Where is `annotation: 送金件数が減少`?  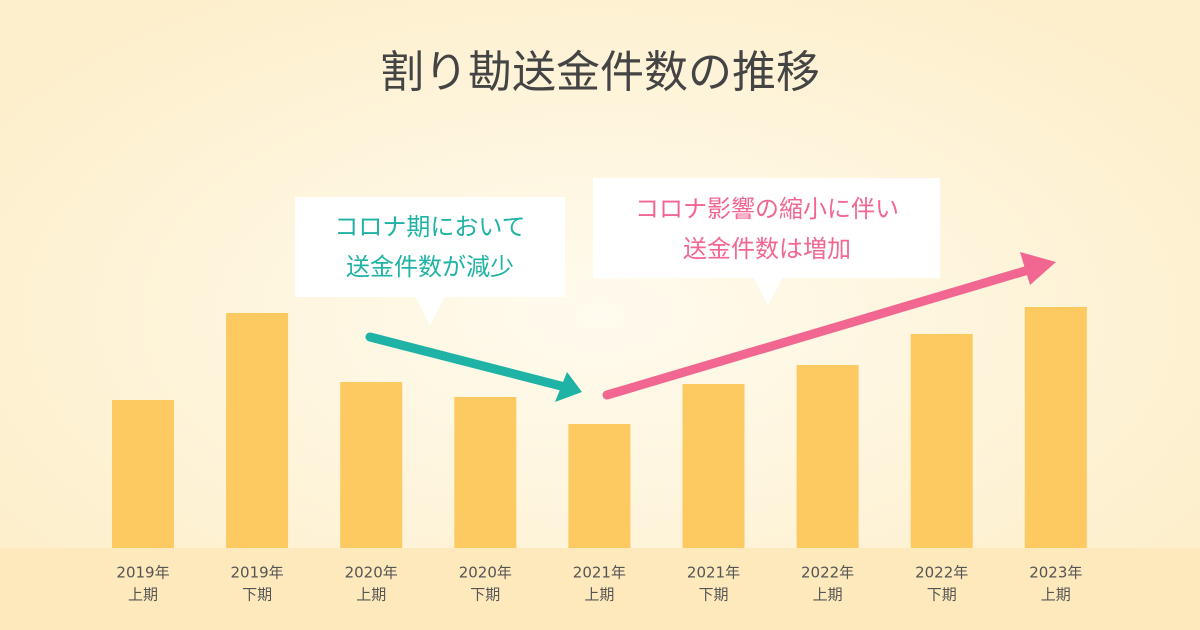 annotation: 送金件数が減少 is located at coordinates (430, 267).